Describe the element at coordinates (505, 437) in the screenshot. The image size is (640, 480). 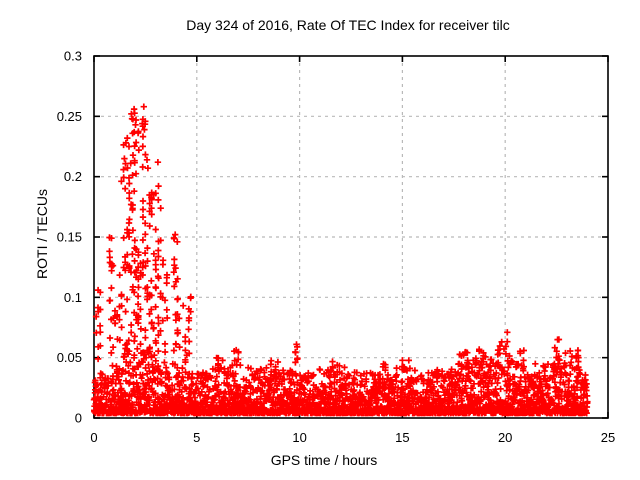
I see `x-tick-label: 20` at that location.